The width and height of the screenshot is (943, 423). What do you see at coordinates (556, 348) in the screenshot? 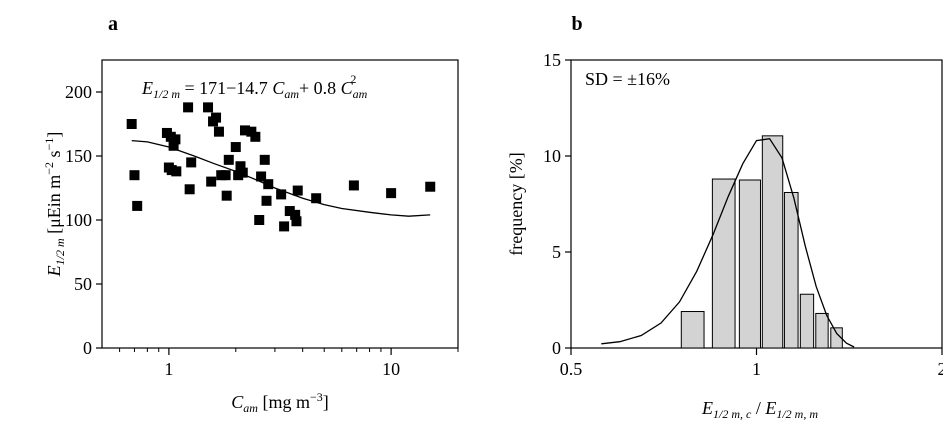
I see `panel-b-y-tick-label: 0` at bounding box center [556, 348].